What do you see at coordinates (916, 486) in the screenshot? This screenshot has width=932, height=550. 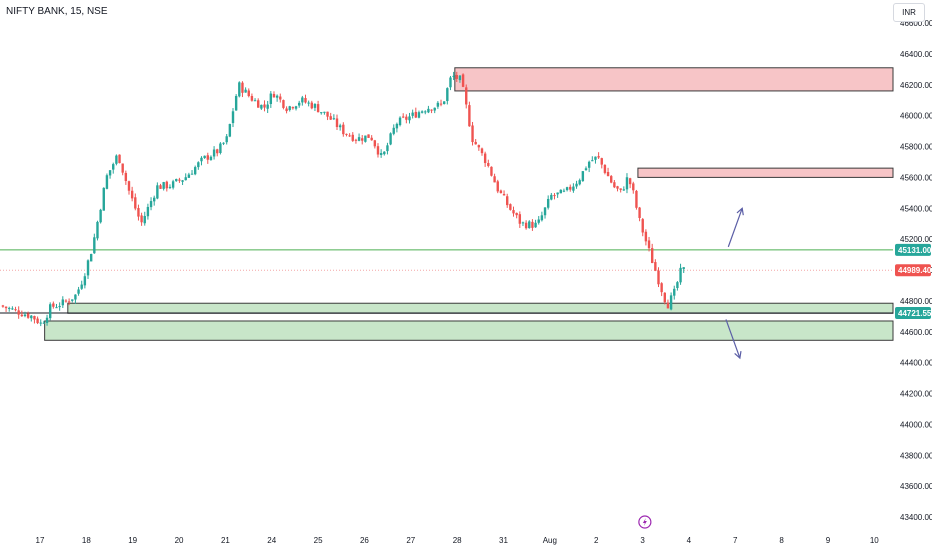 I see `y-tick-label: 43600.00` at bounding box center [916, 486].